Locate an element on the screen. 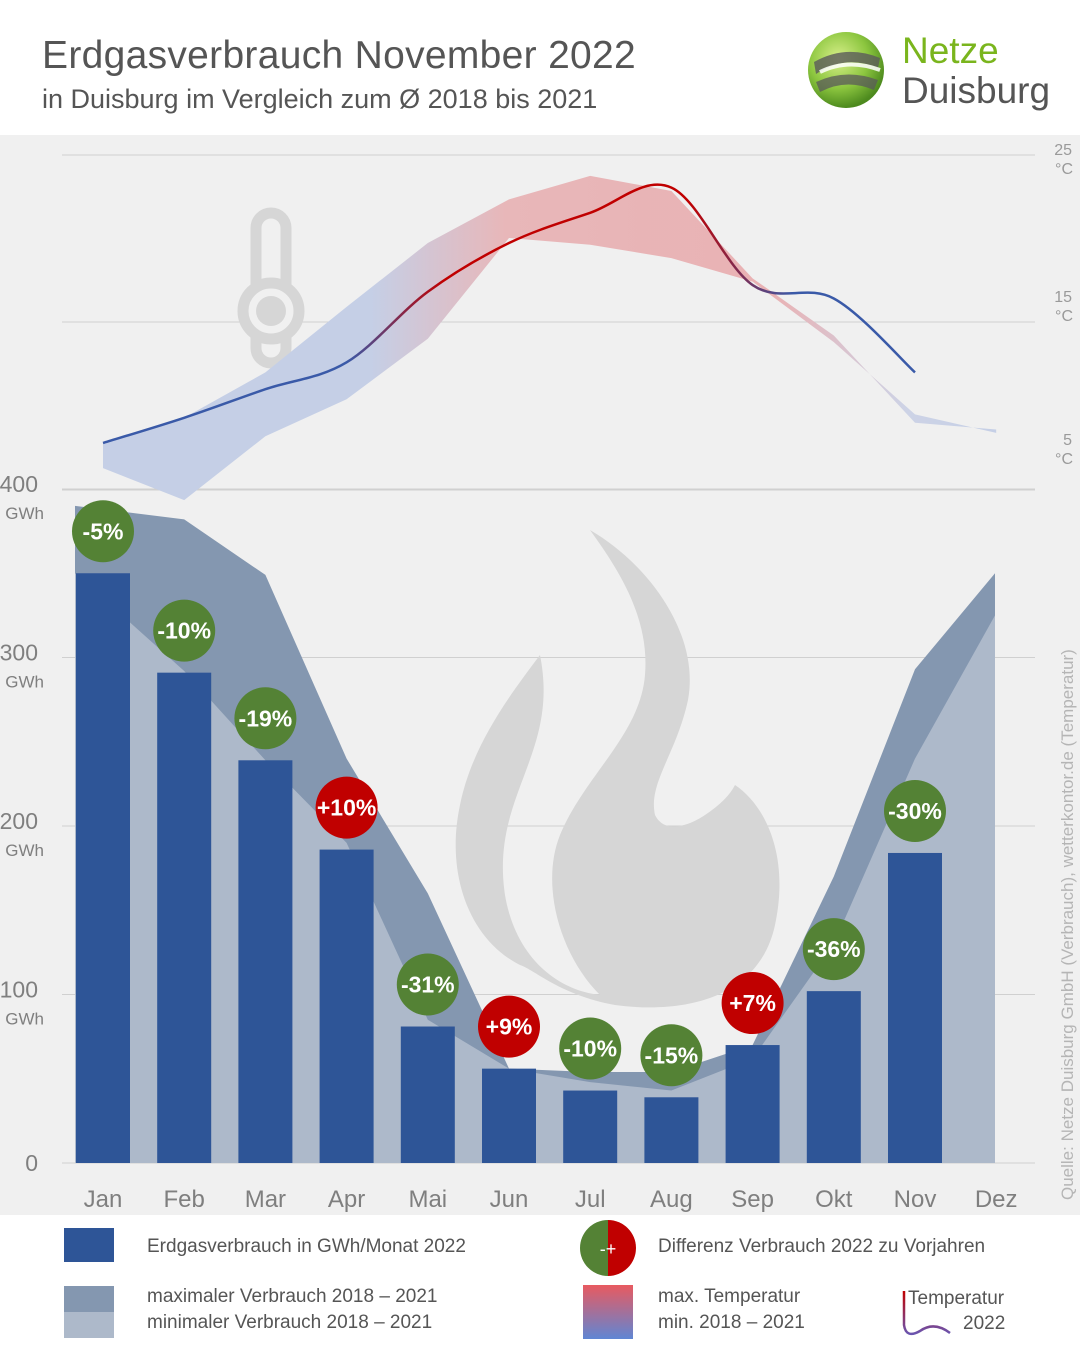 Image resolution: width=1080 pixels, height=1350 pixels. y-tick-300: 300 is located at coordinates (19, 653).